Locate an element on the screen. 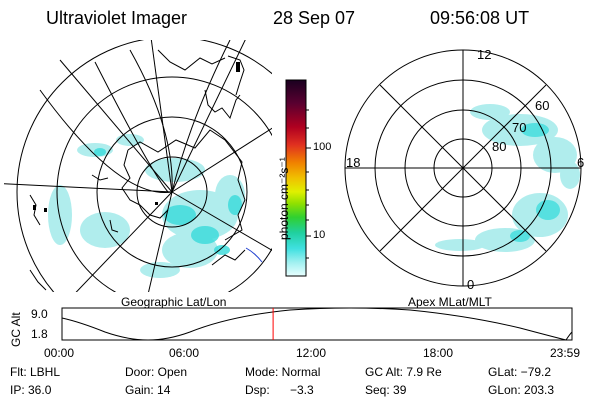  instrument-title: Ultraviolet Imager is located at coordinates (117, 18).